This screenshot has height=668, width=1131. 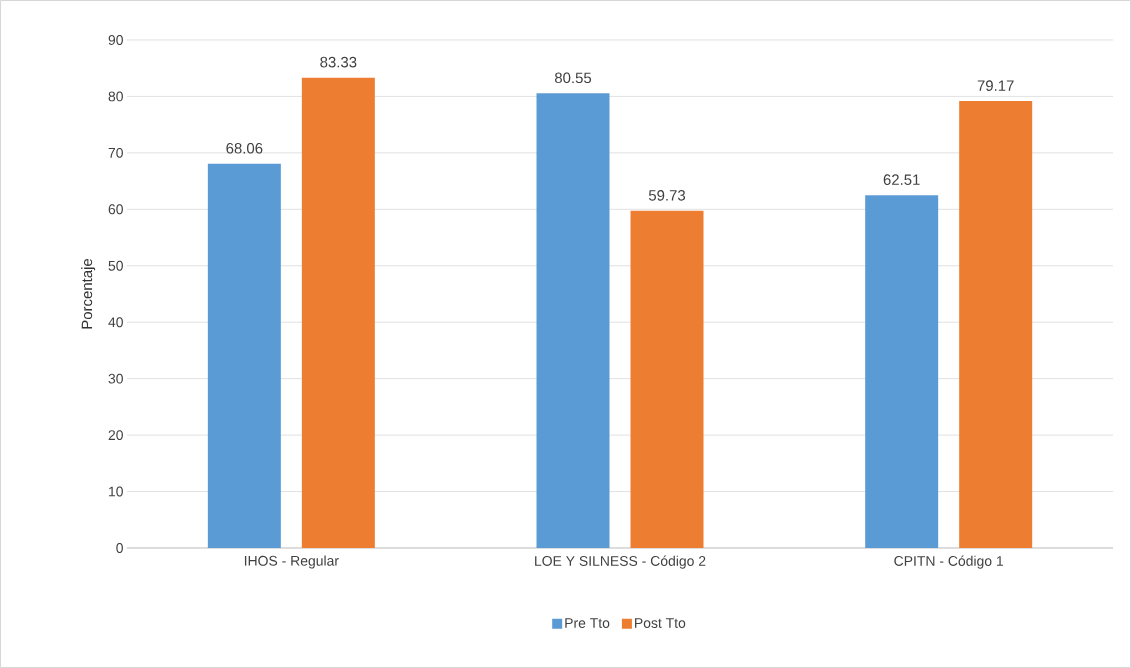 What do you see at coordinates (115, 209) in the screenshot?
I see `y-tick-label: 60` at bounding box center [115, 209].